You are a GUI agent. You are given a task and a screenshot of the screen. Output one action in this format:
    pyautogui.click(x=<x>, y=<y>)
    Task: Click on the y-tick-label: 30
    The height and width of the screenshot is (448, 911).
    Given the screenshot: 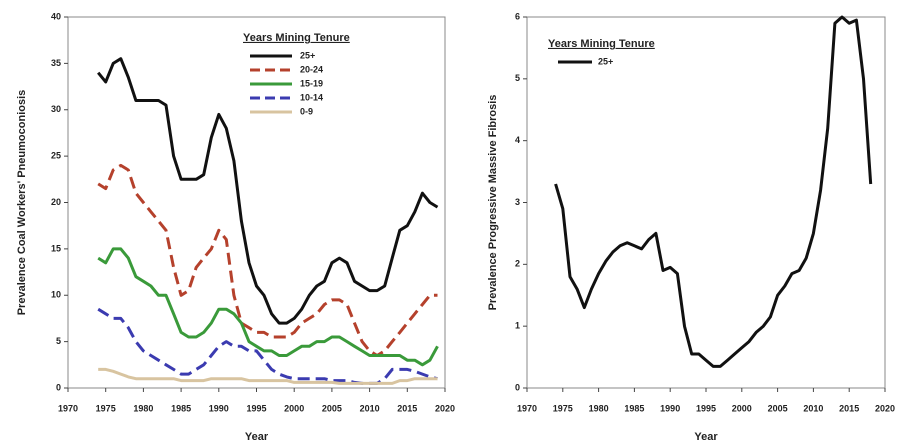 What is the action you would take?
    pyautogui.click(x=56, y=109)
    